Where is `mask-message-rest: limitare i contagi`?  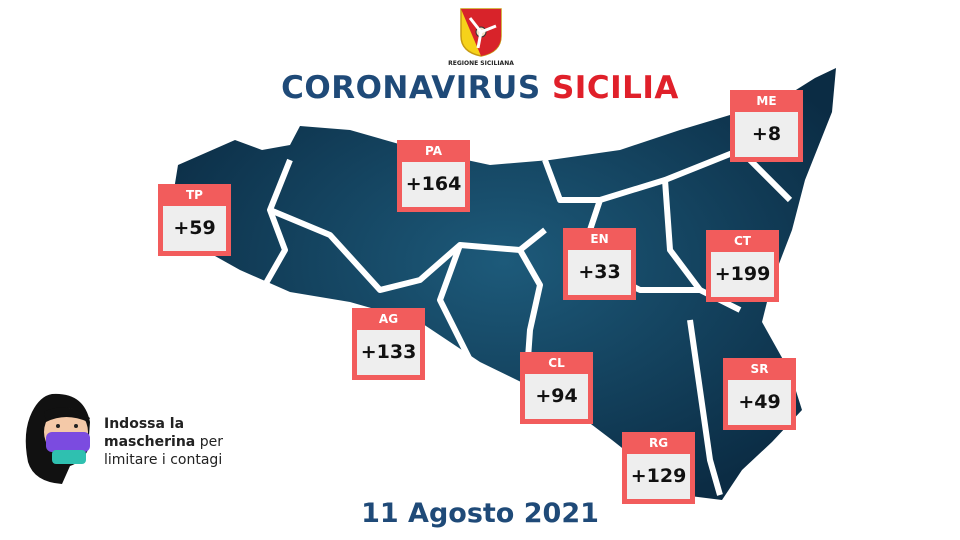
mask-message-rest: limitare i contagi is located at coordinates (163, 460).